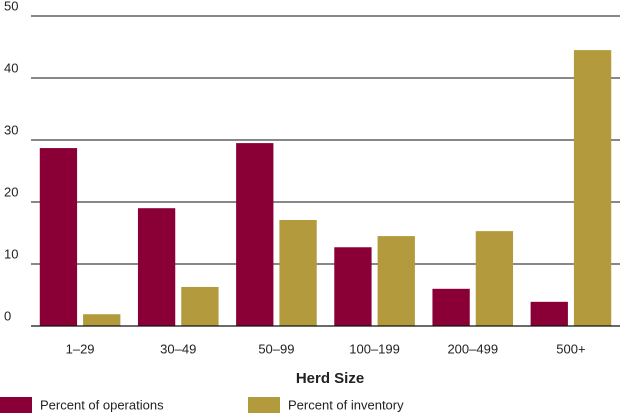  What do you see at coordinates (374, 348) in the screenshot?
I see `x-tick-label: 100–199` at bounding box center [374, 348].